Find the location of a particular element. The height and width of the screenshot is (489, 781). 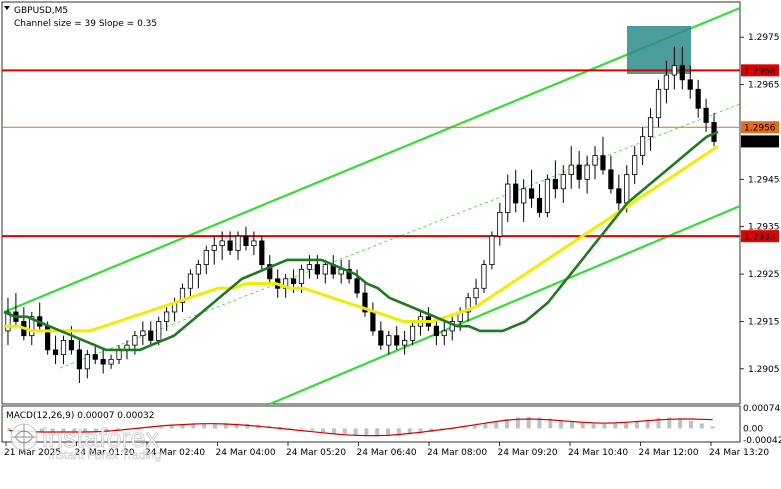

time-tick-label: 24 Mar 09:20 is located at coordinates (528, 453).